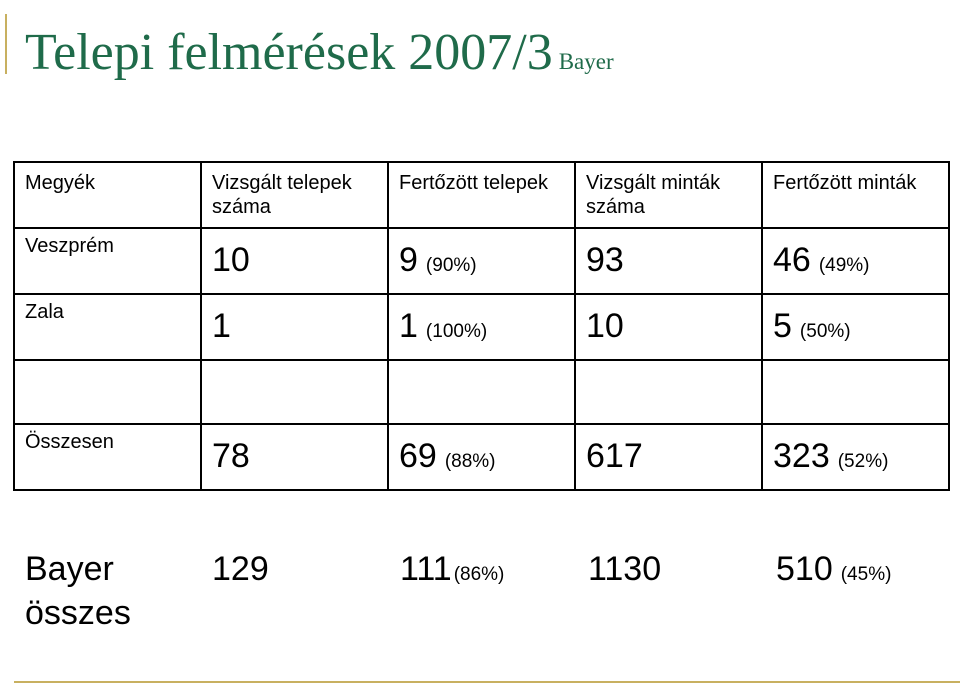  I want to click on header-cell: Vizsgált minták száma, so click(668, 195).